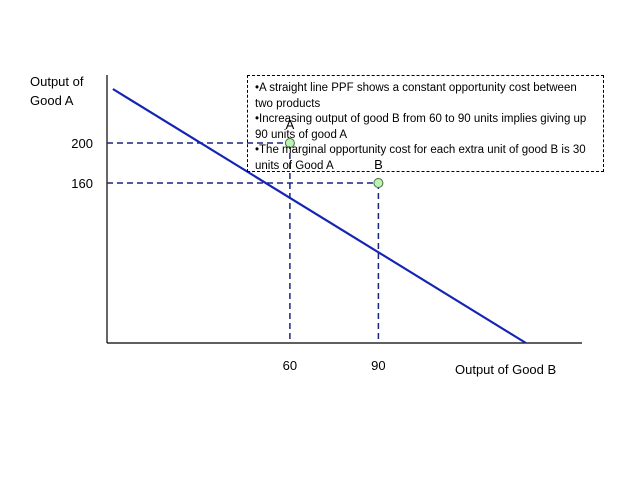 The image size is (638, 479). What do you see at coordinates (506, 369) in the screenshot?
I see `x-axis-label: Output of Good B` at bounding box center [506, 369].